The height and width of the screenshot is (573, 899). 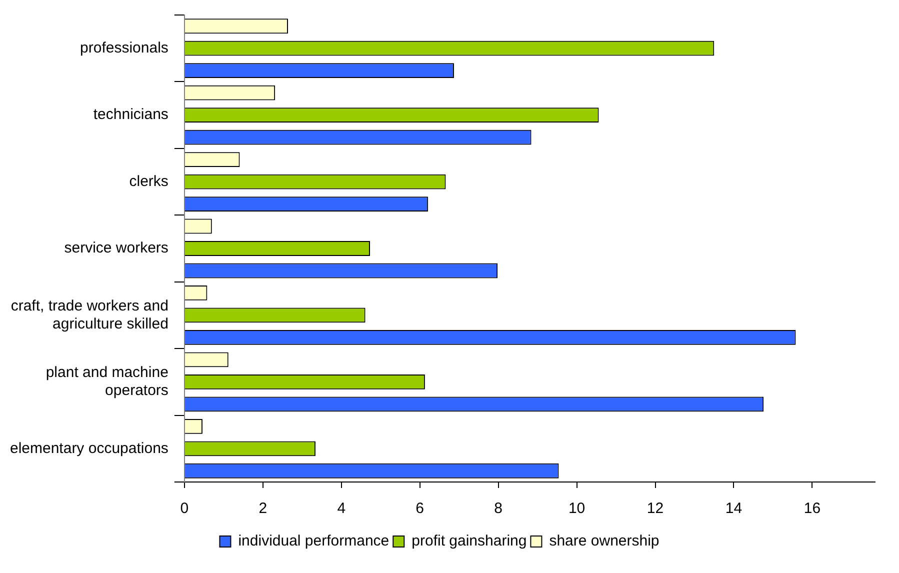 What do you see at coordinates (733, 509) in the screenshot?
I see `x-tick-label: 14` at bounding box center [733, 509].